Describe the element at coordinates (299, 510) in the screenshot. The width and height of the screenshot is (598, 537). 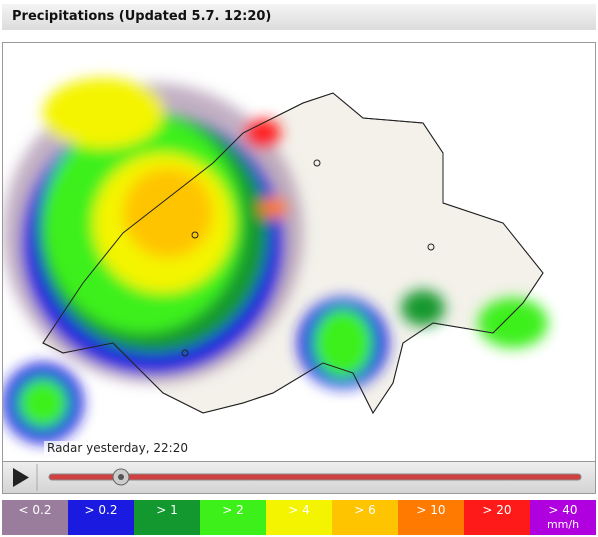
I see `legend-label: > 4` at that location.